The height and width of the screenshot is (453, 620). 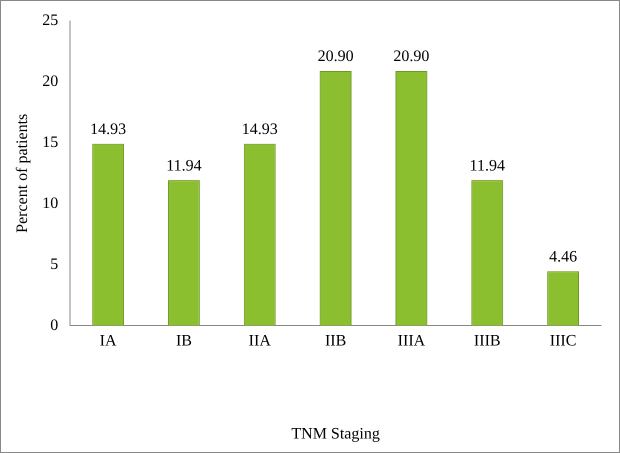 What do you see at coordinates (412, 341) in the screenshot?
I see `x-tick-label: IIIA` at bounding box center [412, 341].